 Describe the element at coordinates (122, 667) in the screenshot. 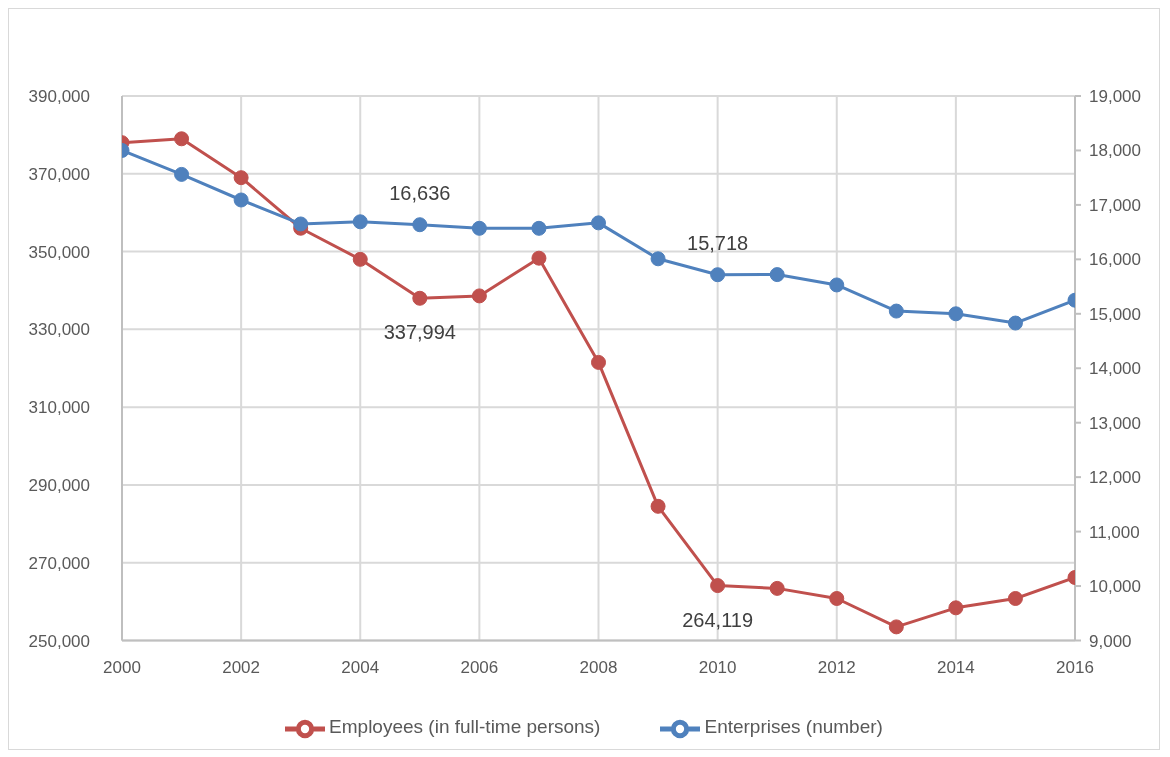

I see `x-tick-label: 2000` at that location.